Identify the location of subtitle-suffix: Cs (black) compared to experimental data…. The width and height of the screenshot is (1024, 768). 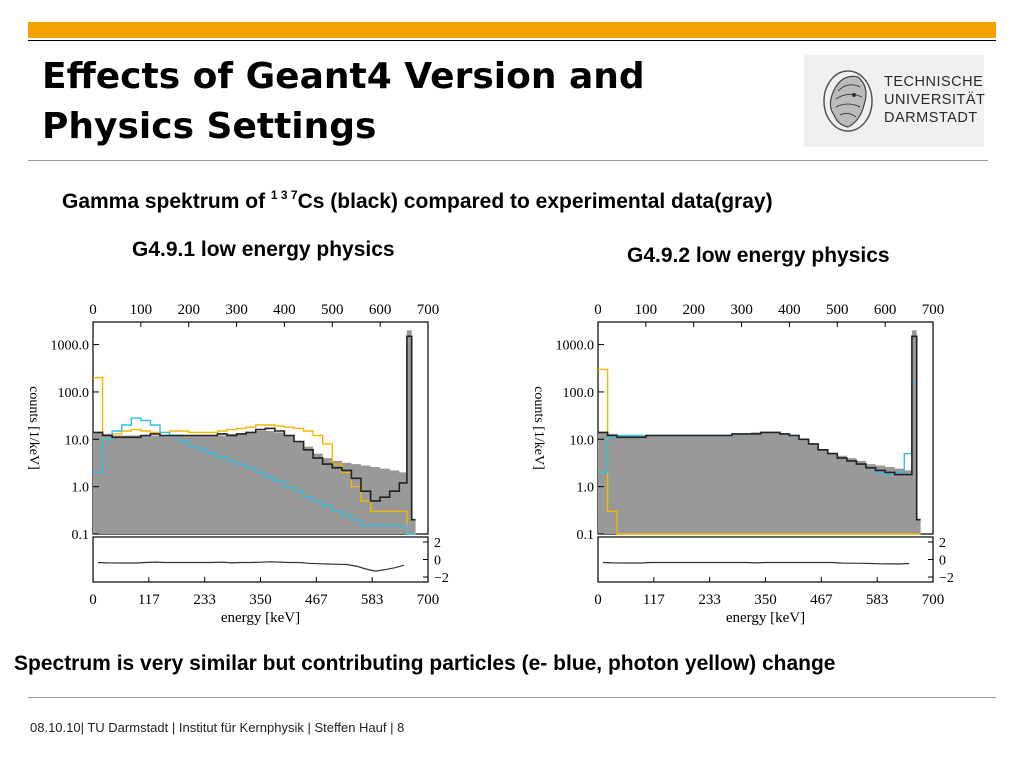
(535, 201).